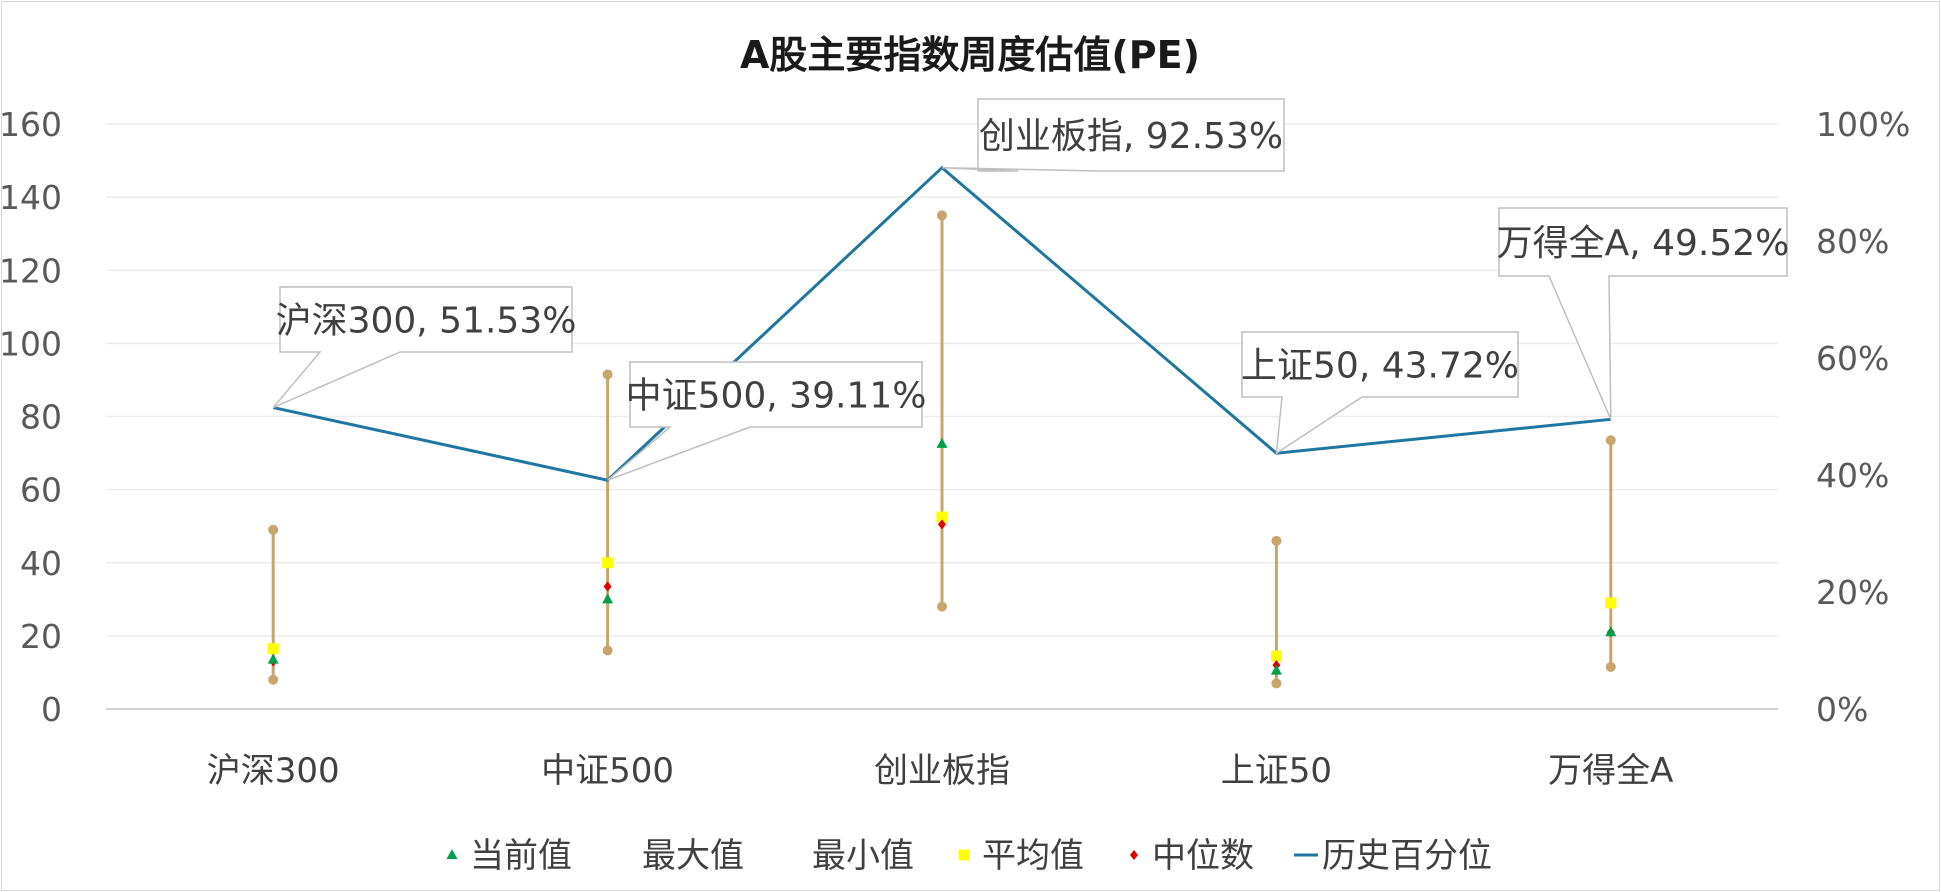 The image size is (1941, 892). I want to click on category-label: 上证50, so click(1276, 771).